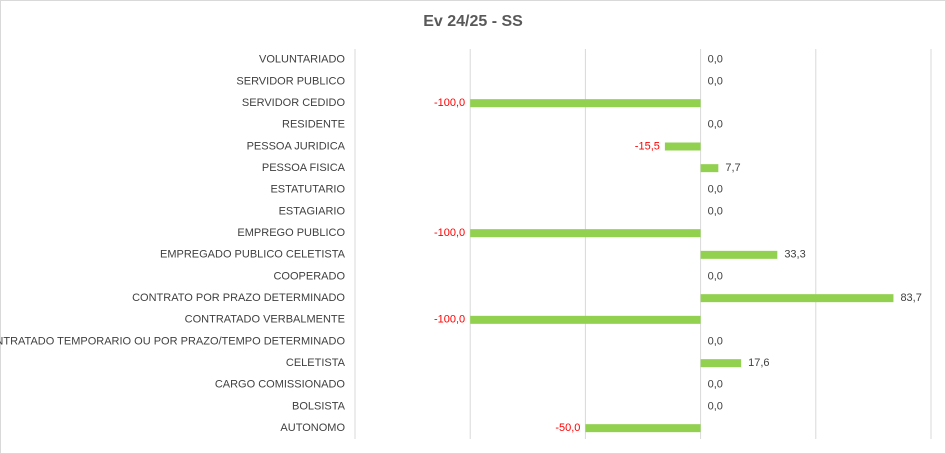 The image size is (946, 454). Describe the element at coordinates (290, 81) in the screenshot. I see `y-tick-label: SERVIDOR PUBLICO` at that location.